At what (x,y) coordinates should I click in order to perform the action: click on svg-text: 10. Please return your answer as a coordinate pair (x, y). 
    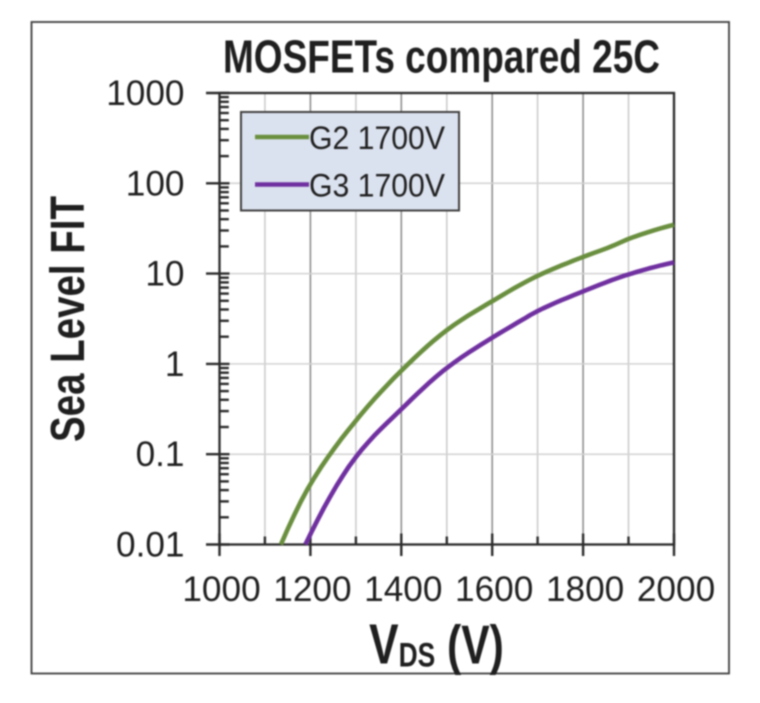
    Looking at the image, I should click on (164, 274).